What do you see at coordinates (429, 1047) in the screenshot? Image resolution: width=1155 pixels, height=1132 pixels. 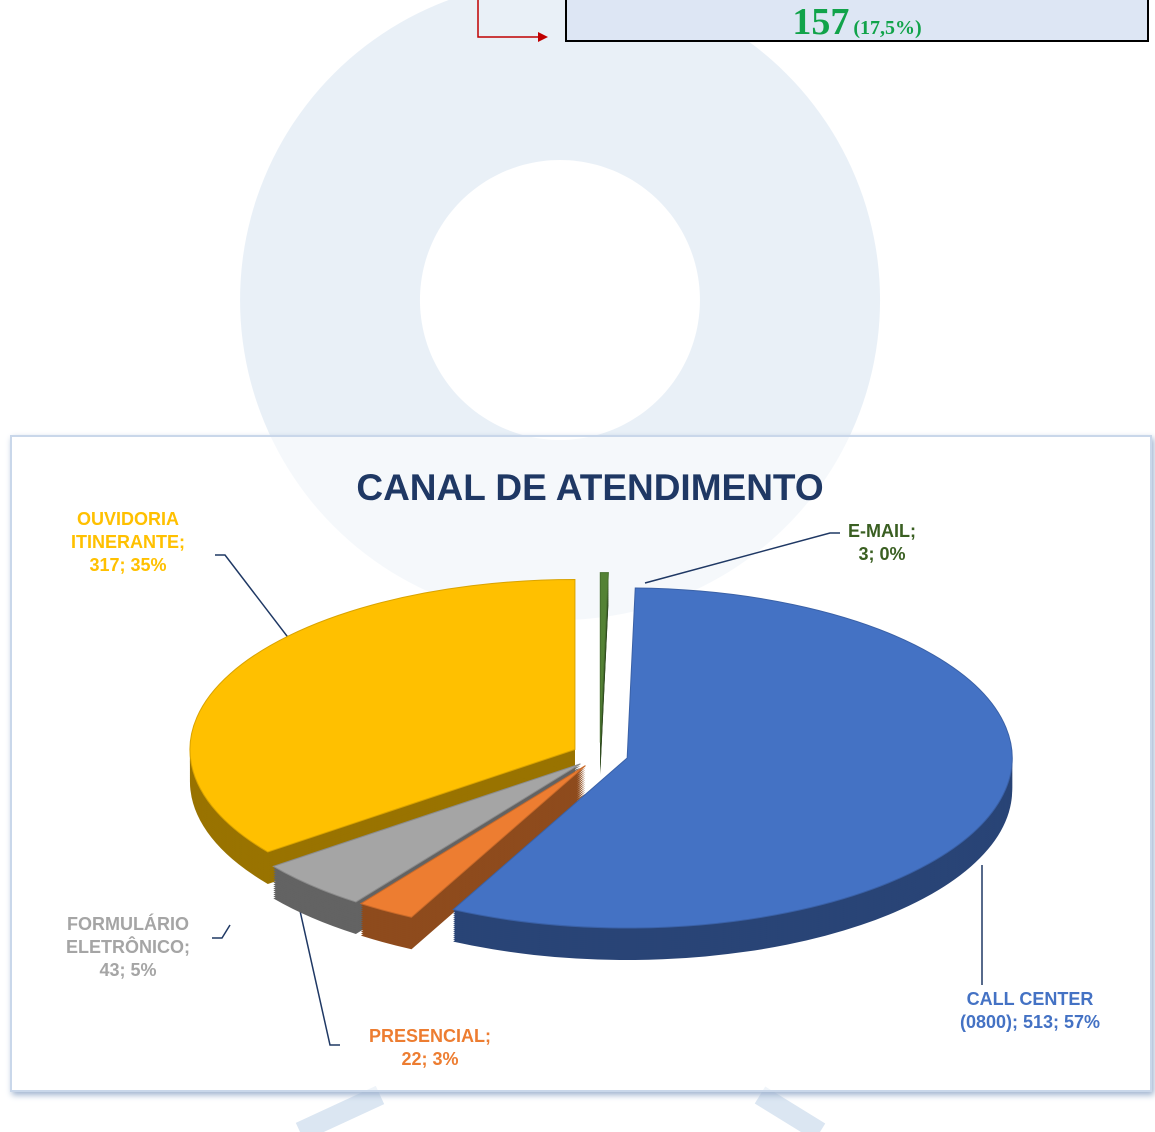 I see `data-label: PRESENCIAL; 22; 3%` at bounding box center [429, 1047].